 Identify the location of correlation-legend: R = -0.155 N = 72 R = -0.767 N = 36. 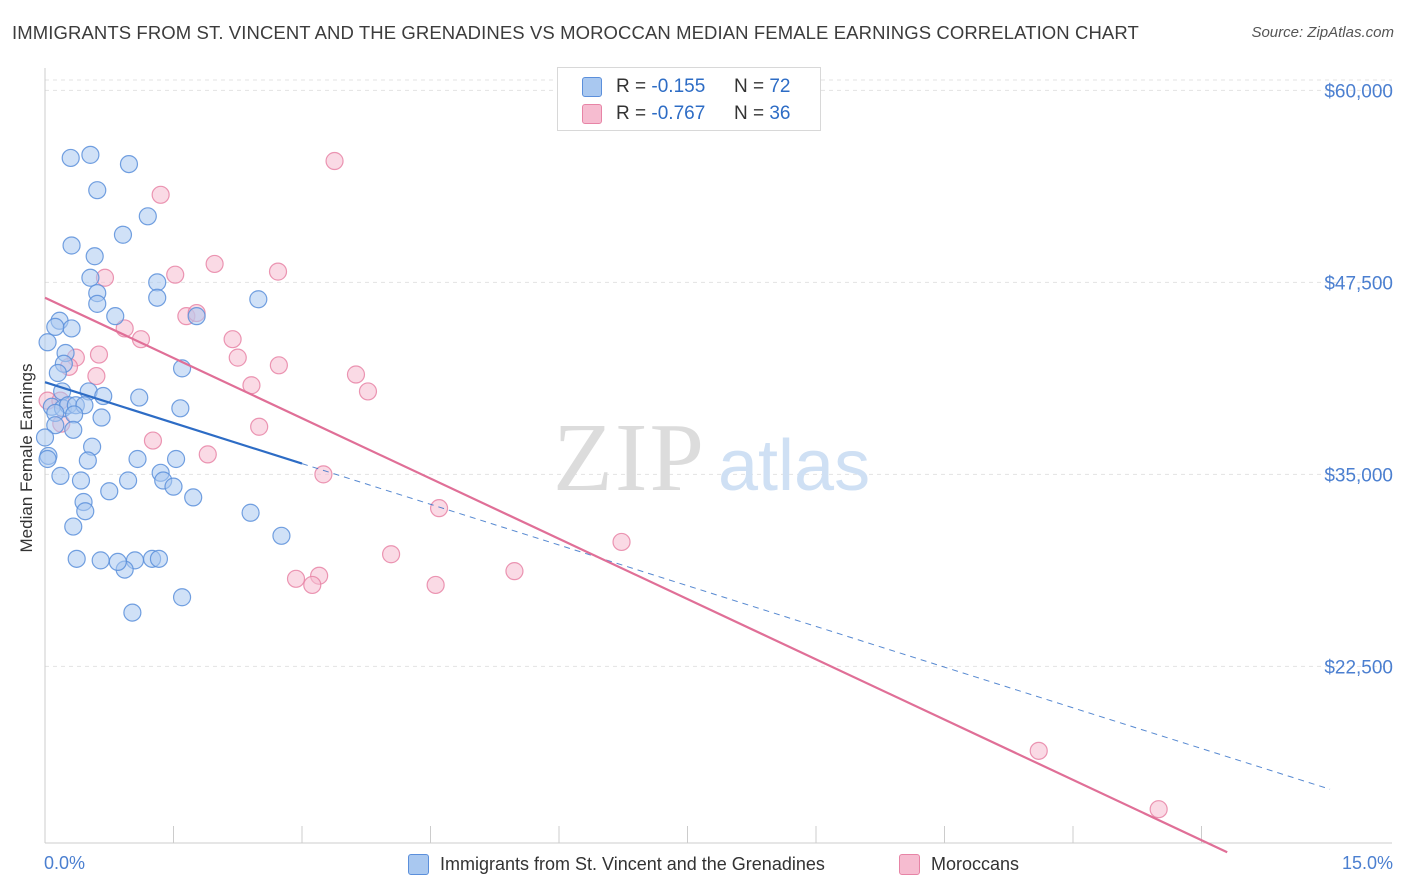
(689, 99).